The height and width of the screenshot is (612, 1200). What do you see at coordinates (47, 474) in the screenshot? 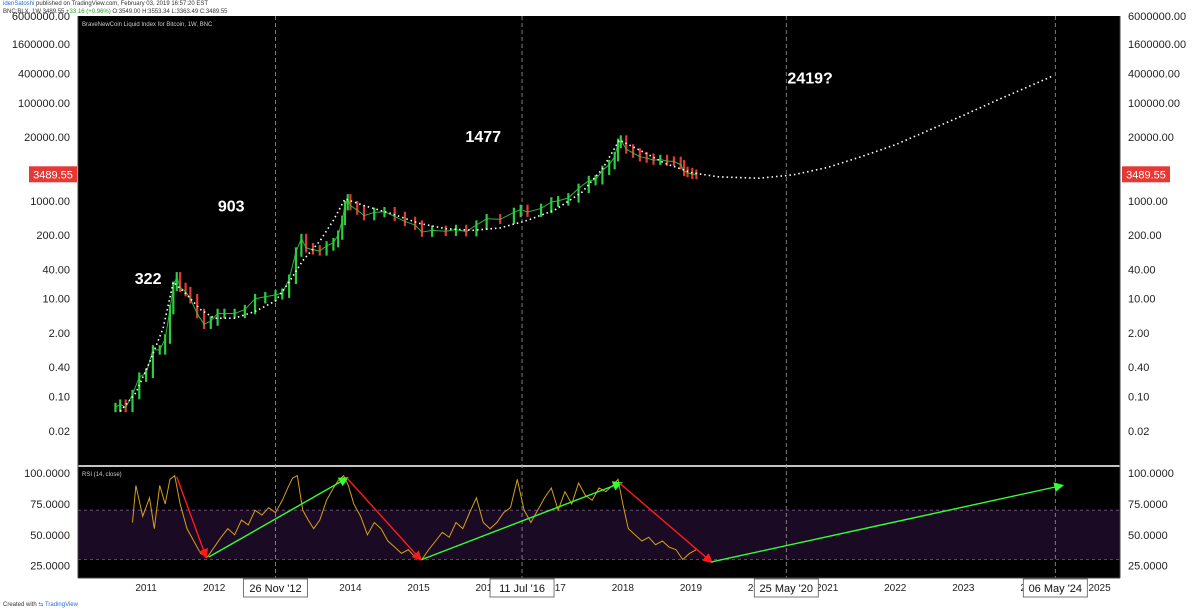
I see `rsi-tick-left: 100.0000` at bounding box center [47, 474].